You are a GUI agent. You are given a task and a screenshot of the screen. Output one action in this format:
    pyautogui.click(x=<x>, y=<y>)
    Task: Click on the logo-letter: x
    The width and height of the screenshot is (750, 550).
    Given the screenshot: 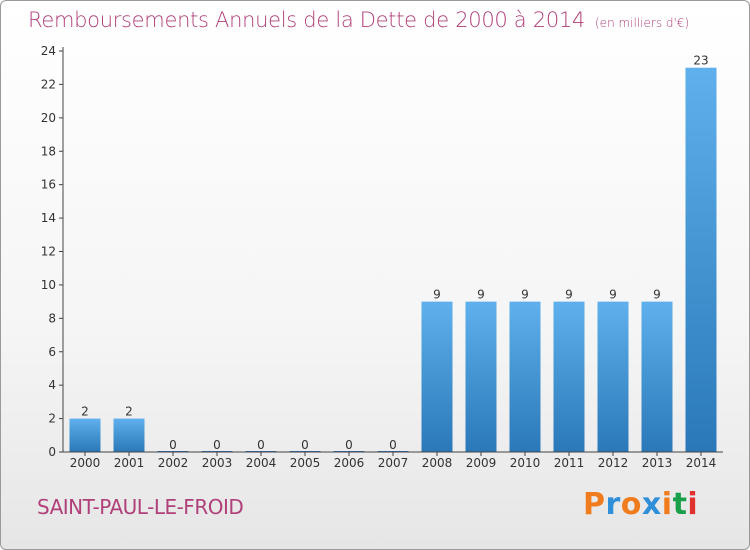 What is the action you would take?
    pyautogui.click(x=651, y=504)
    